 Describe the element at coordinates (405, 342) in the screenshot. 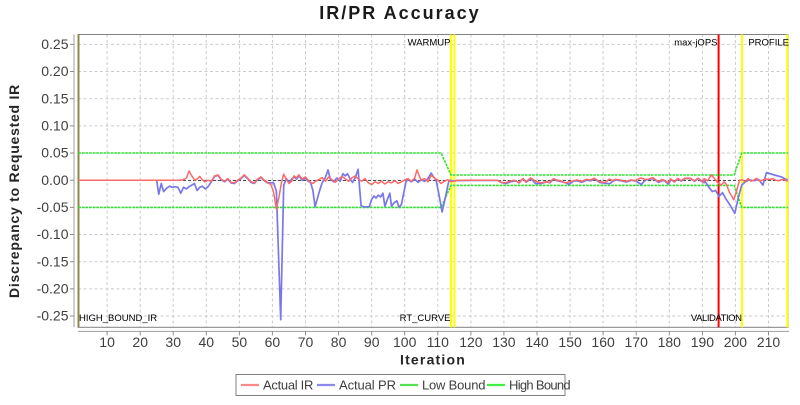

I see `svg-text: 100` at that location.